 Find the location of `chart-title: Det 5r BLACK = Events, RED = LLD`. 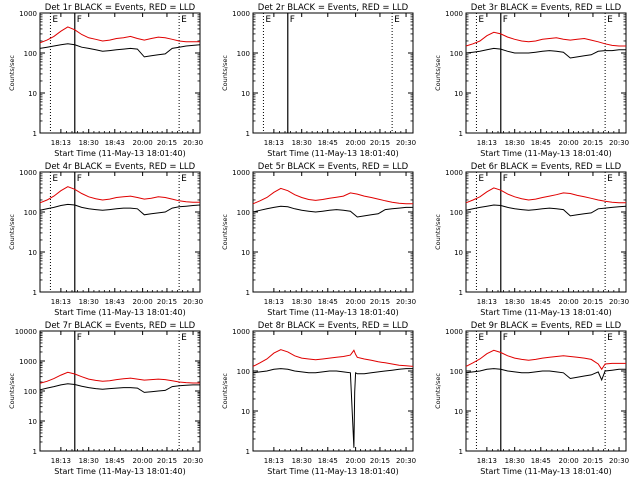

chart-title: Det 5r BLACK = Events, RED = LLD is located at coordinates (333, 167).